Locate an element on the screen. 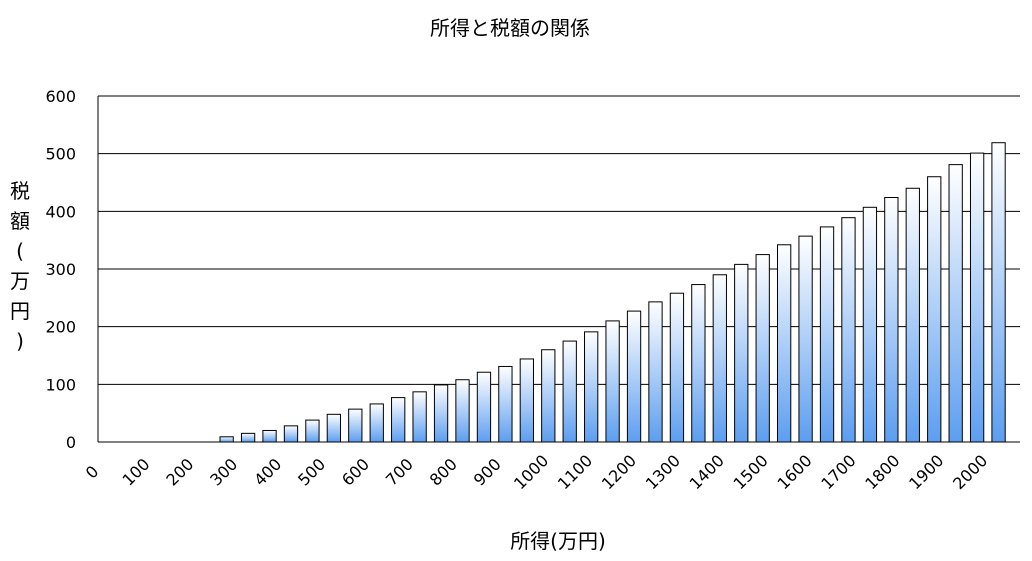 This screenshot has height=561, width=1032. x-tick-label: 400 is located at coordinates (267, 472).